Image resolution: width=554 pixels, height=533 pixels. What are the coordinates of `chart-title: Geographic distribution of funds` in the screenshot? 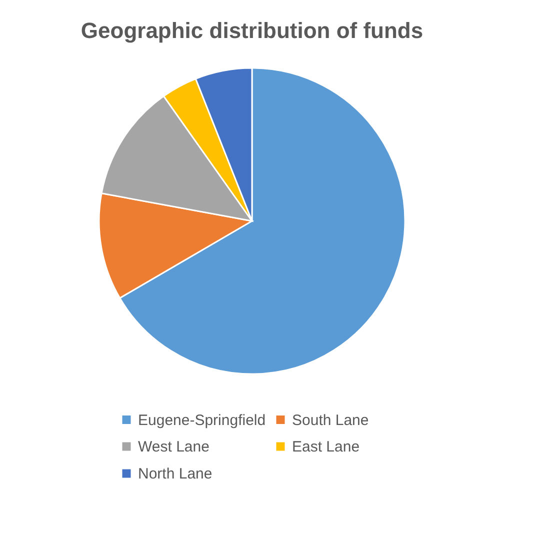 It's located at (252, 30).